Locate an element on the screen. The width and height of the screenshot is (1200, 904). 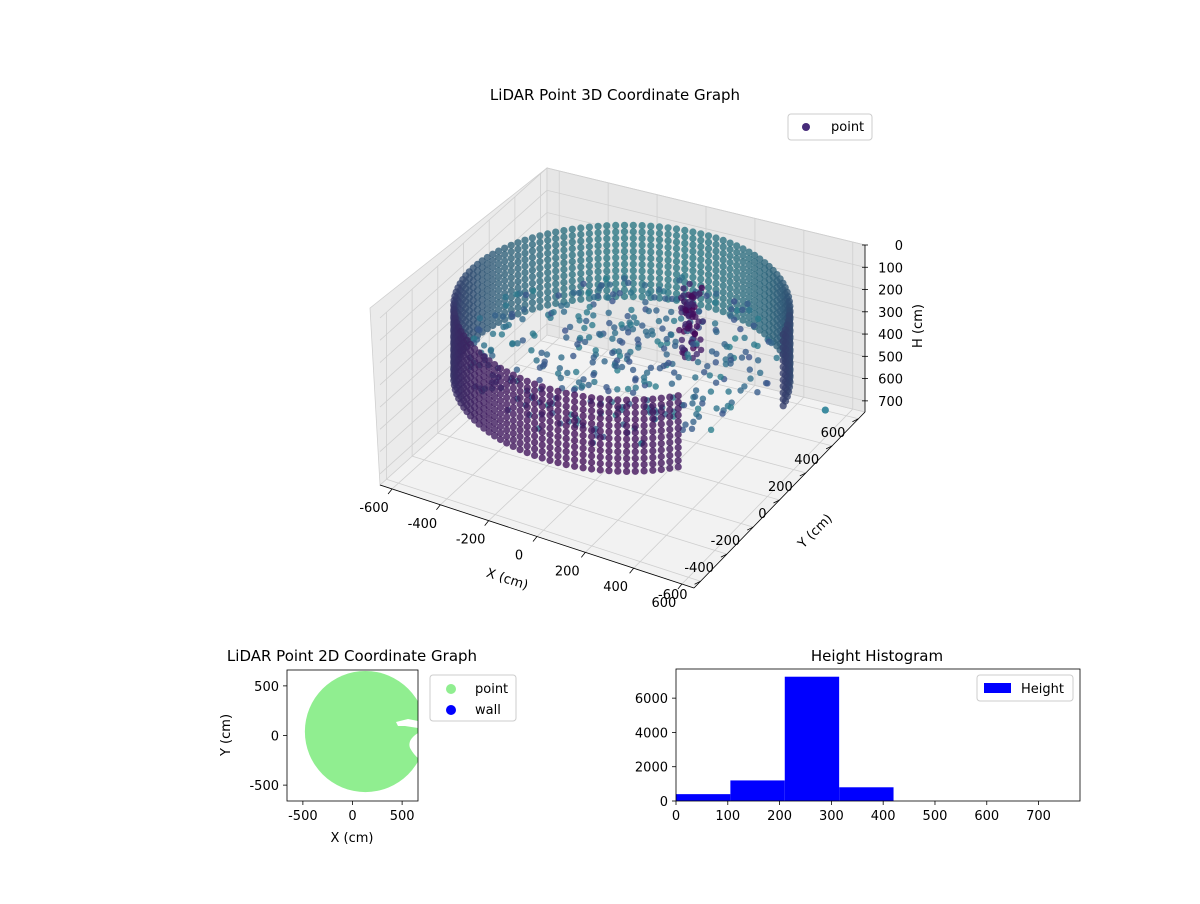
y-tick-label-3d-6: 600 is located at coordinates (833, 433).